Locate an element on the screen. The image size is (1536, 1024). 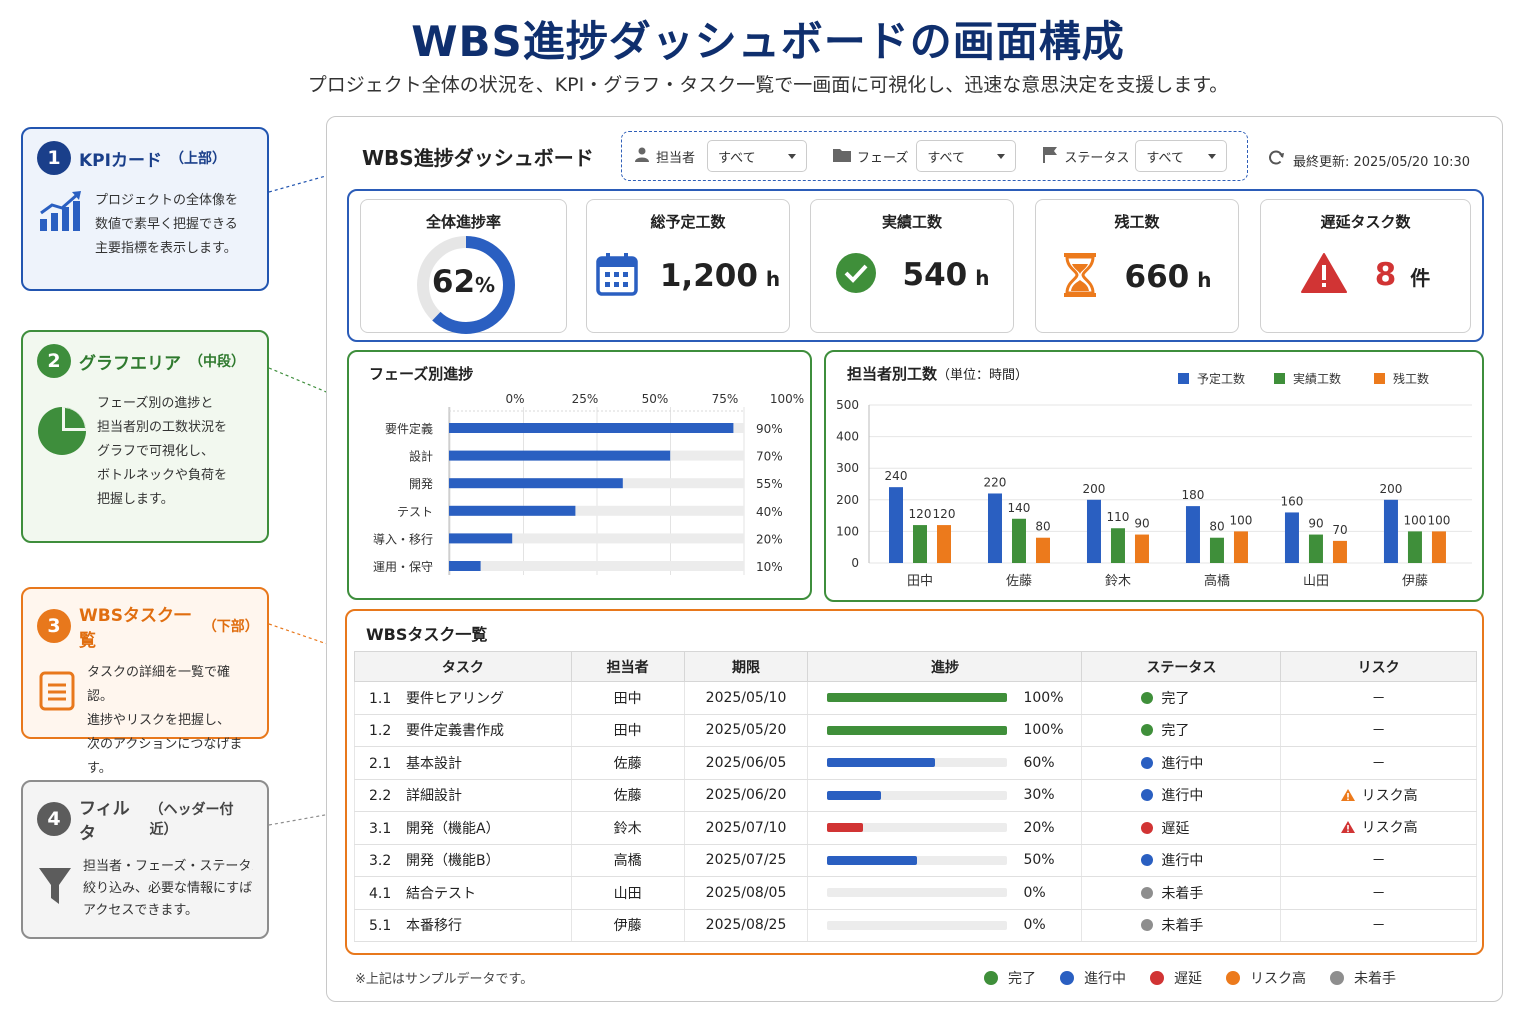
table-row: 2.2 詳細設計 佐藤 2025/06/20 30% 進行中 リスク高 is located at coordinates (915, 795).